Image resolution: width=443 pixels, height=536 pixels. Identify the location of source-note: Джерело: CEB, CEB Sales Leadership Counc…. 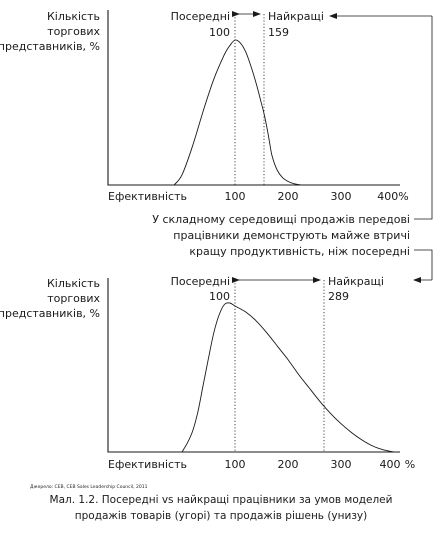
(89, 487).